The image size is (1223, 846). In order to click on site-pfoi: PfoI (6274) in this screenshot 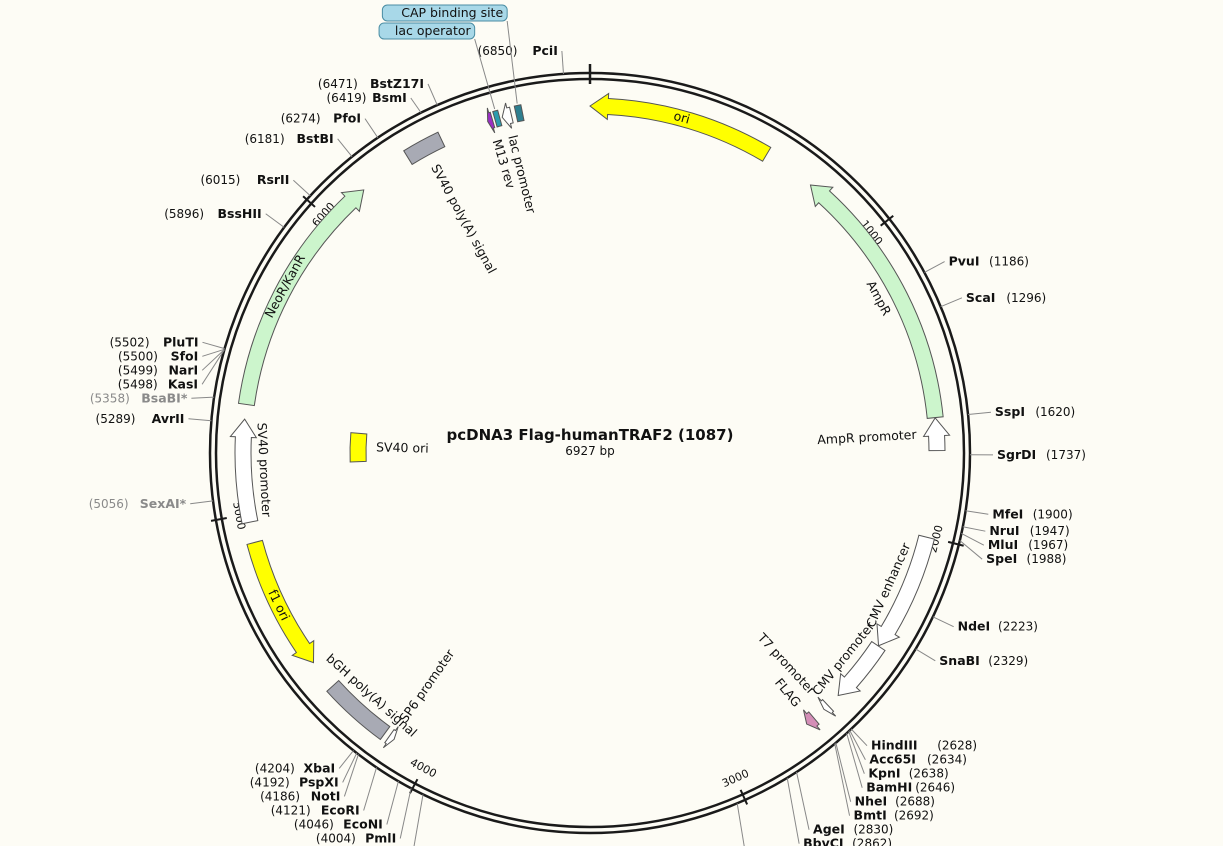, I will do `click(330, 125)`.